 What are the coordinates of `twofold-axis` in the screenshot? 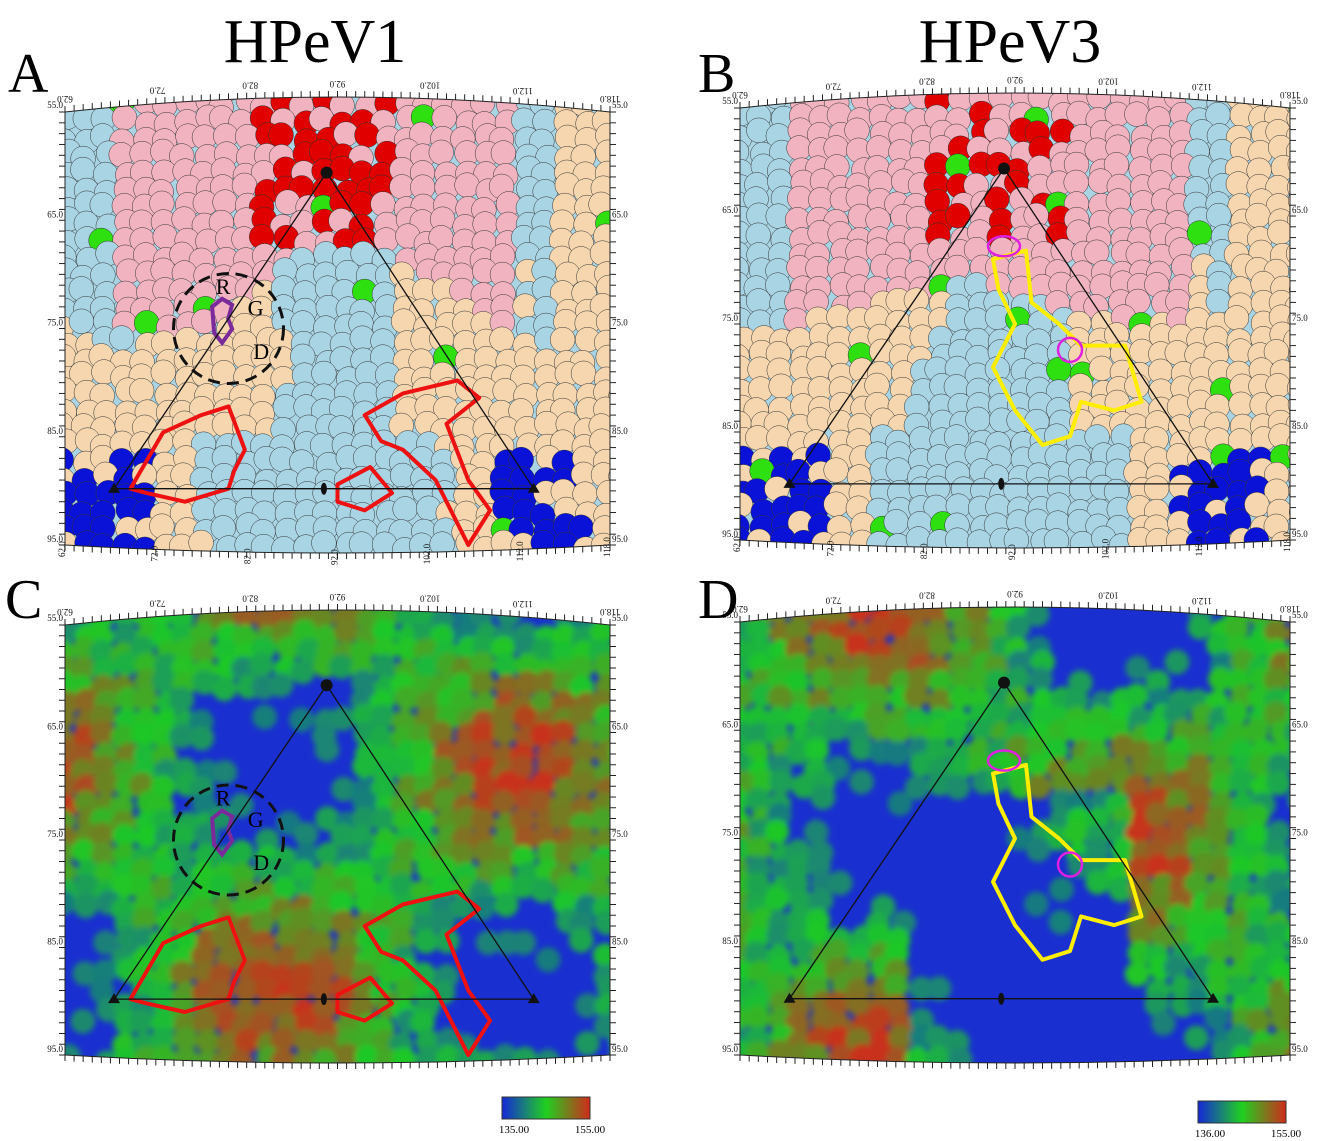 It's located at (1001, 999).